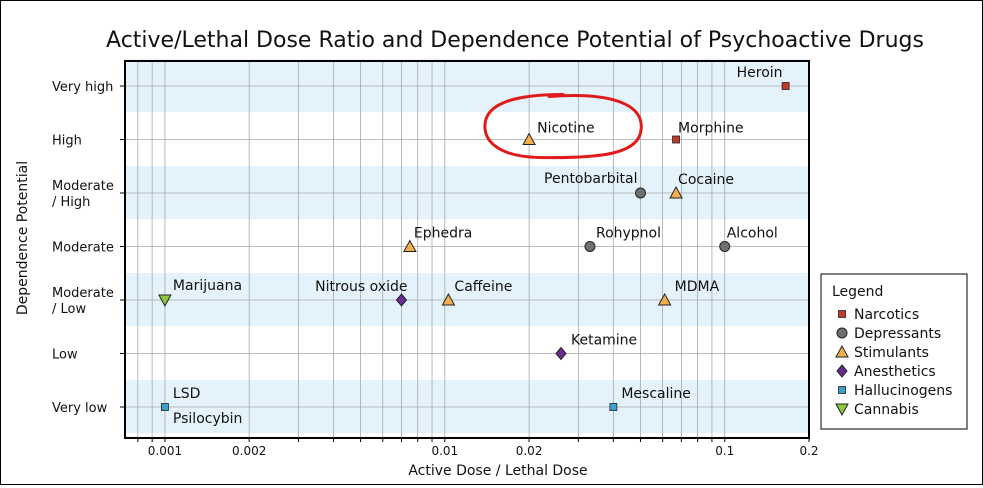 Image resolution: width=983 pixels, height=488 pixels. I want to click on data-label-heroin: Heroin, so click(760, 73).